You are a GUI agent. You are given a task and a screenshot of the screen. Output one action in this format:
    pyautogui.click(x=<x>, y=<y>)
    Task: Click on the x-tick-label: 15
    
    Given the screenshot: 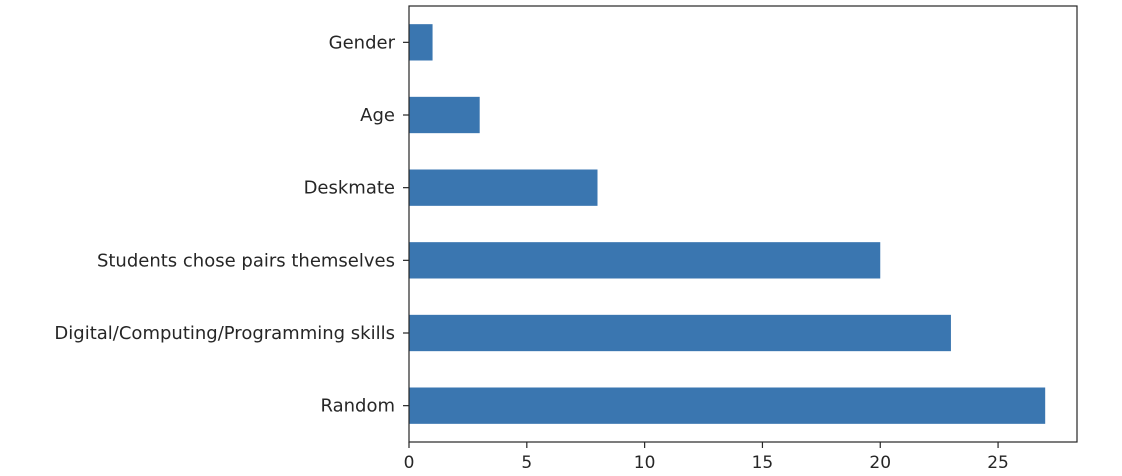 What is the action you would take?
    pyautogui.click(x=763, y=463)
    